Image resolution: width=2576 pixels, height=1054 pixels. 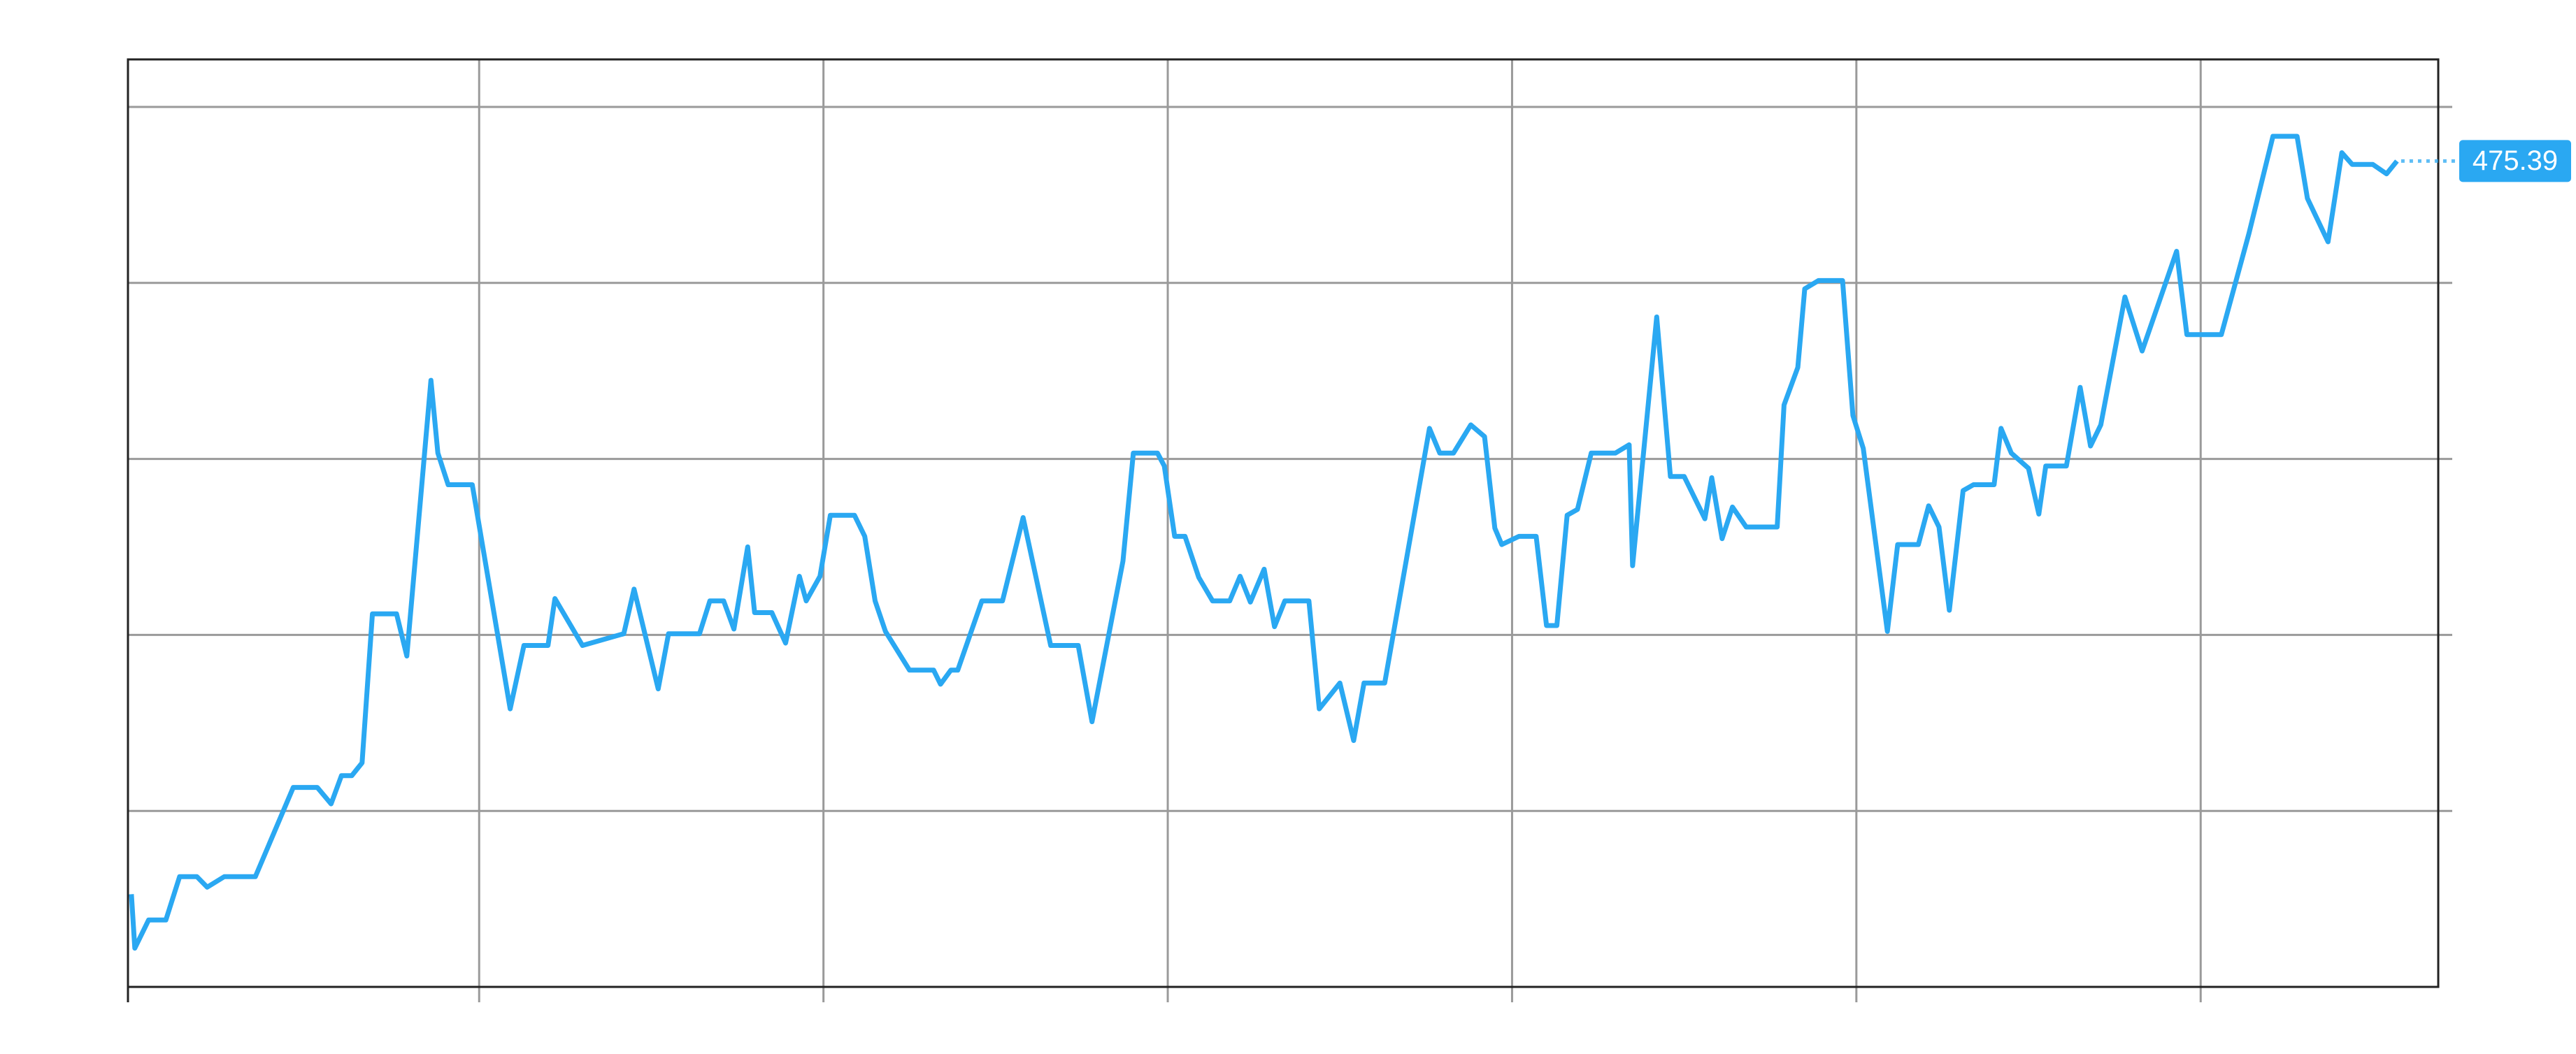 I want to click on last-value-badge, so click(x=2515, y=161).